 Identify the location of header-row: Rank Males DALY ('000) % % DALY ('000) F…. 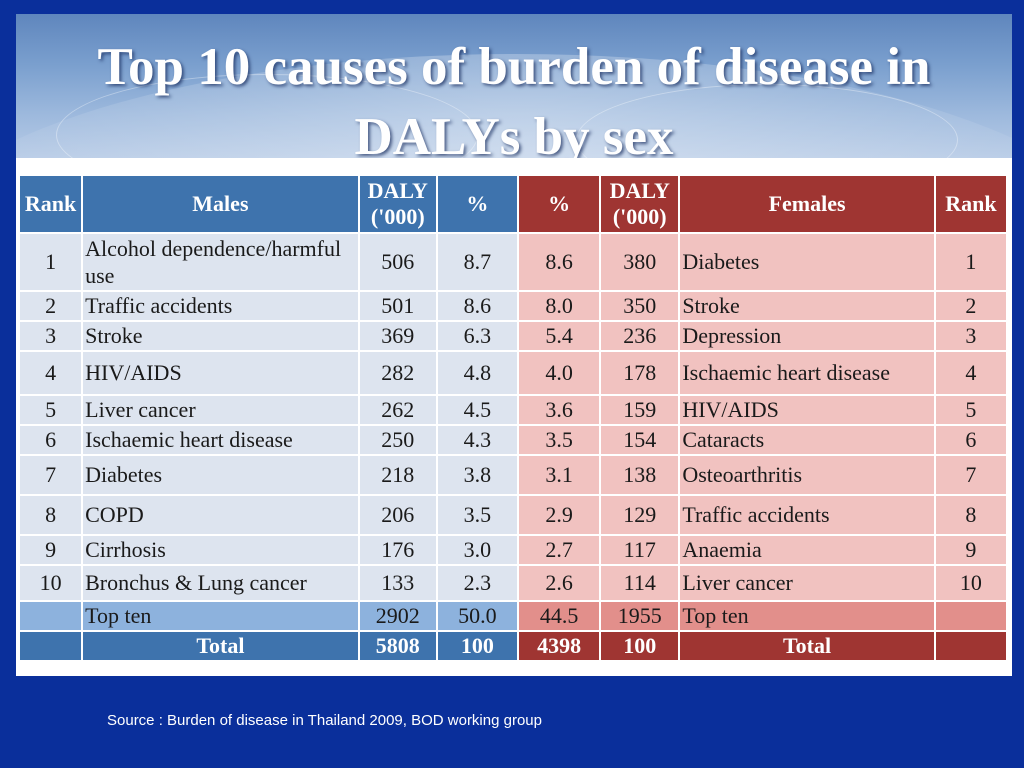
(513, 204).